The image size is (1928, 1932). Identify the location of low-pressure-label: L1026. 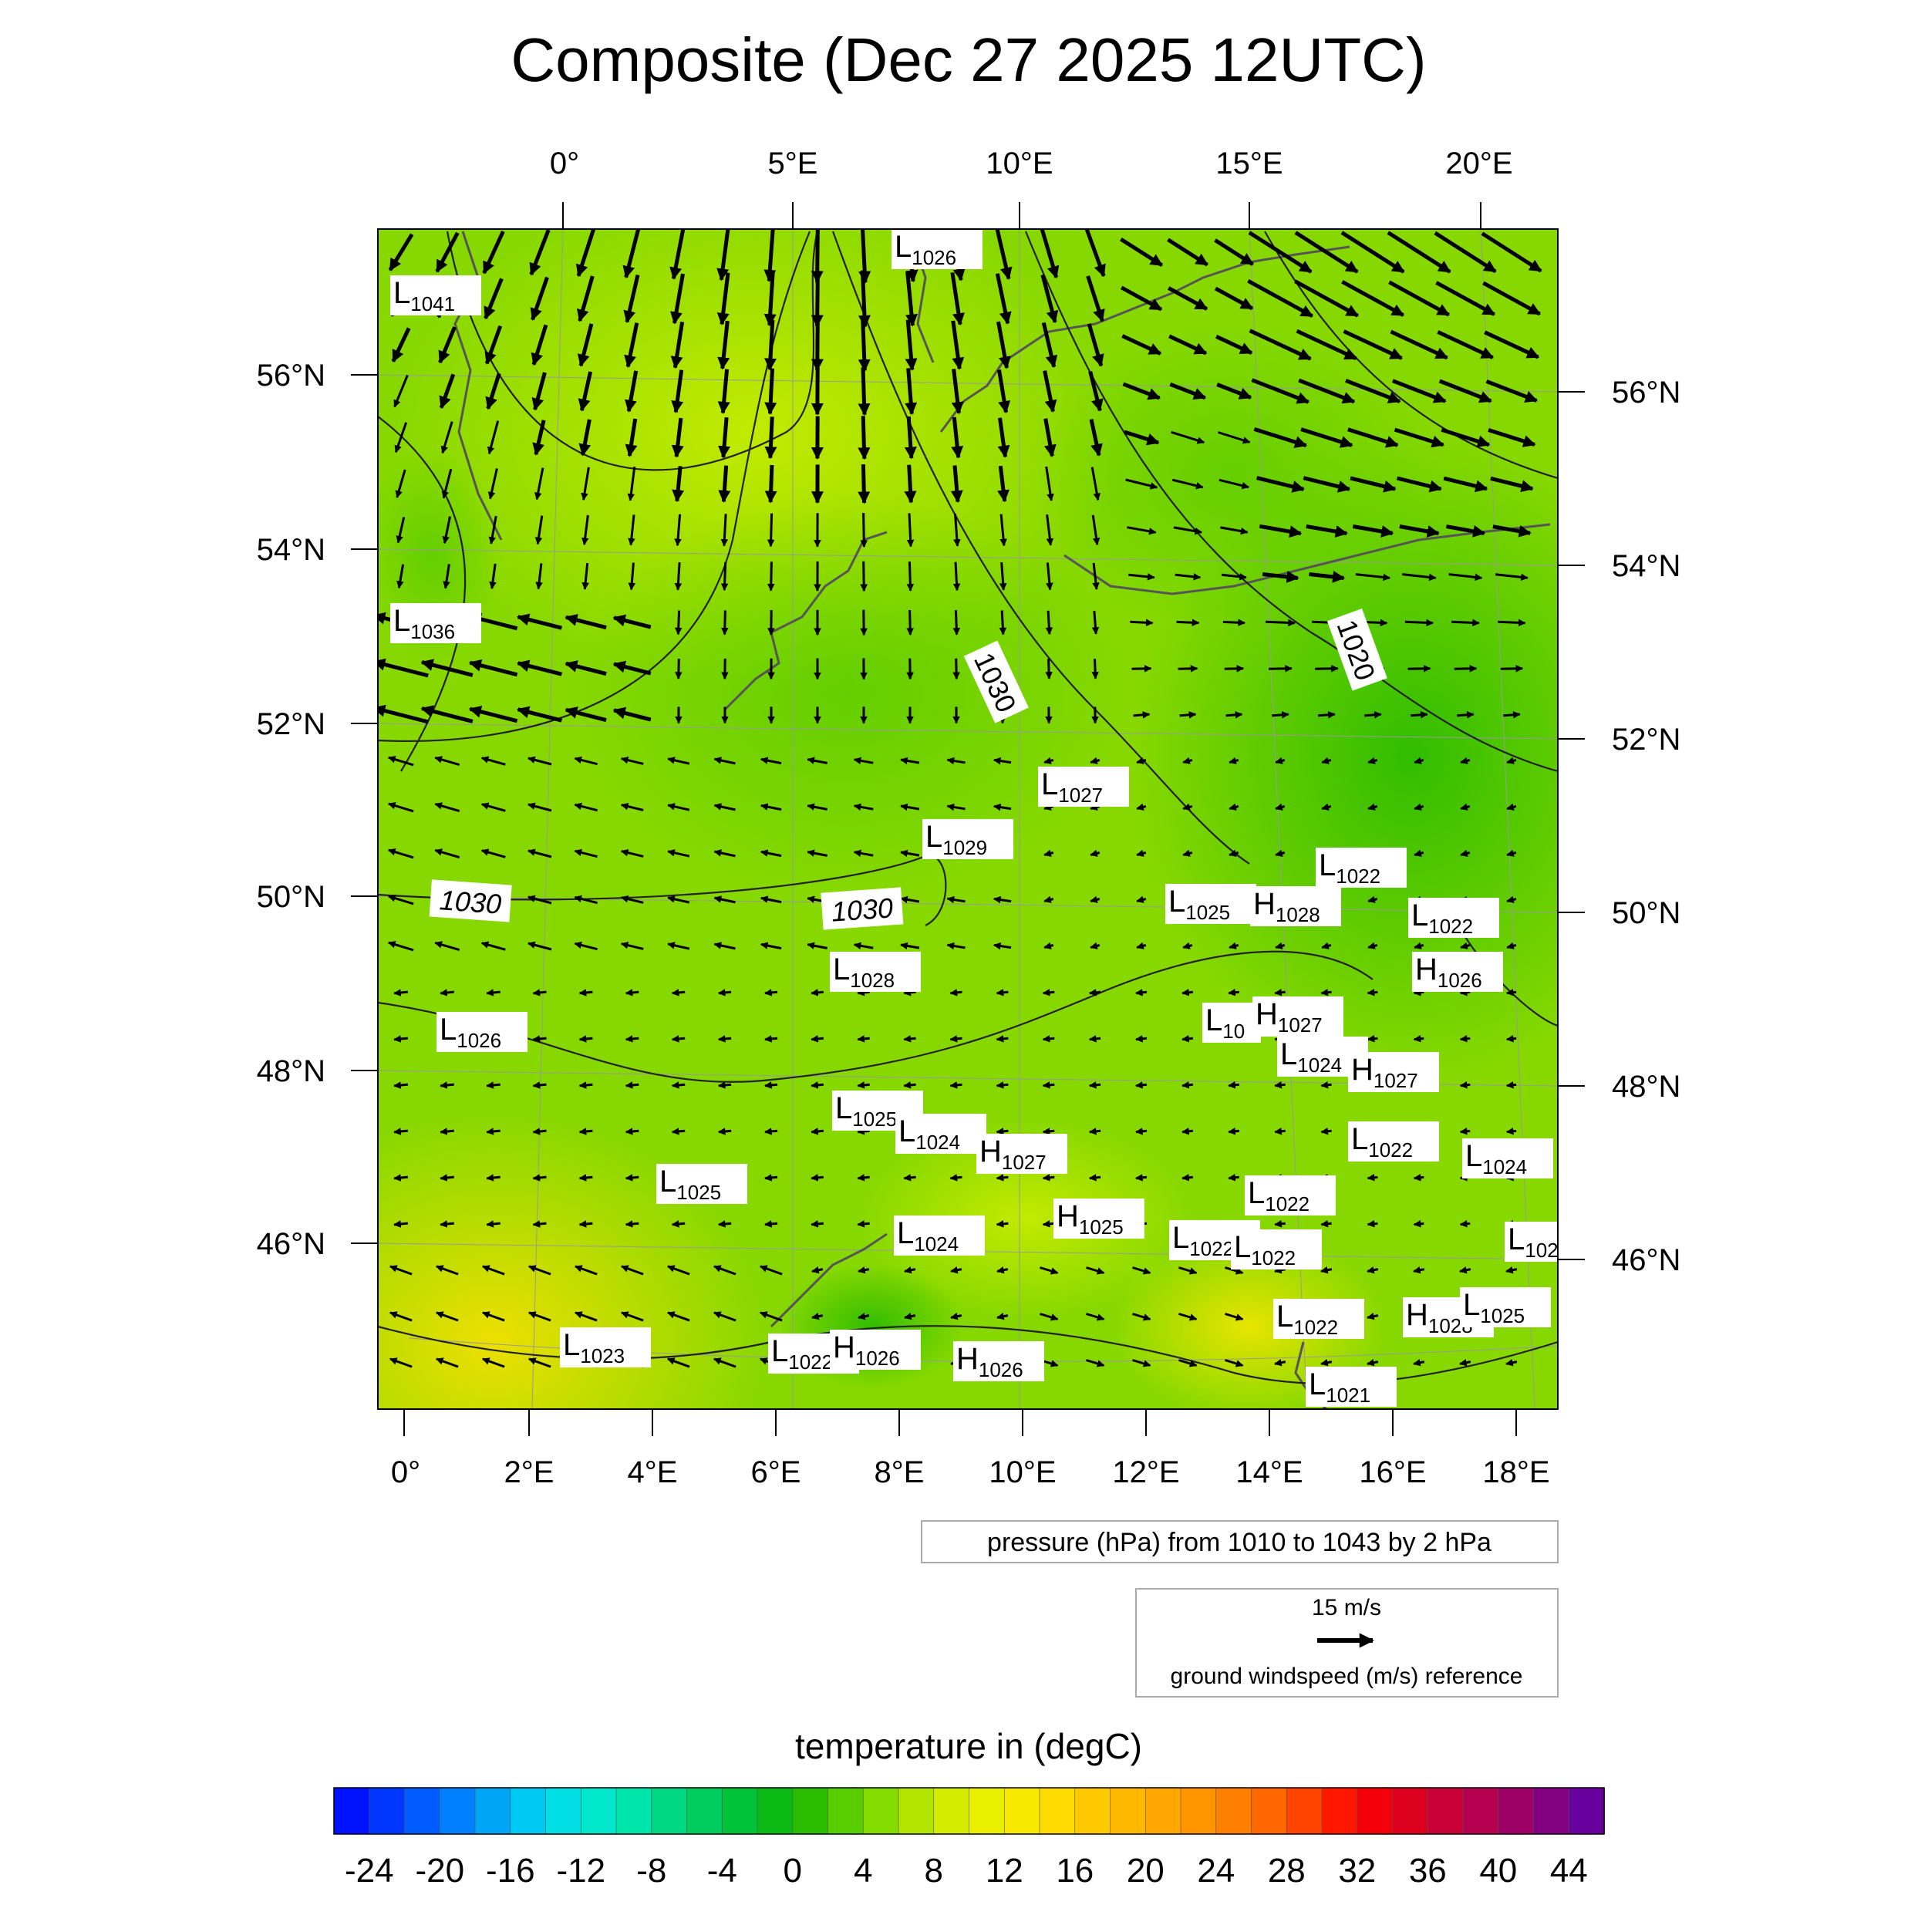
(482, 1032).